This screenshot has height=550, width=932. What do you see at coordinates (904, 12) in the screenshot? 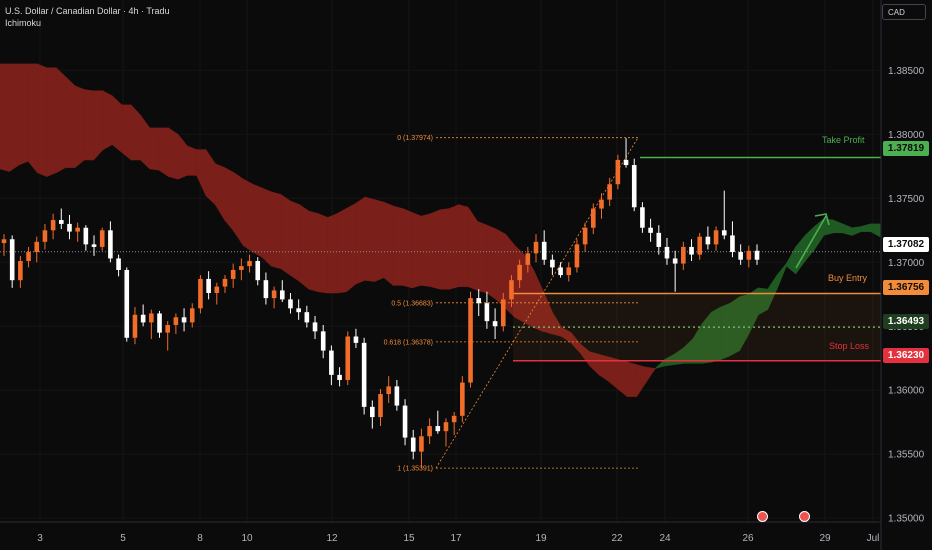
I see `currency-selector: CAD` at bounding box center [904, 12].